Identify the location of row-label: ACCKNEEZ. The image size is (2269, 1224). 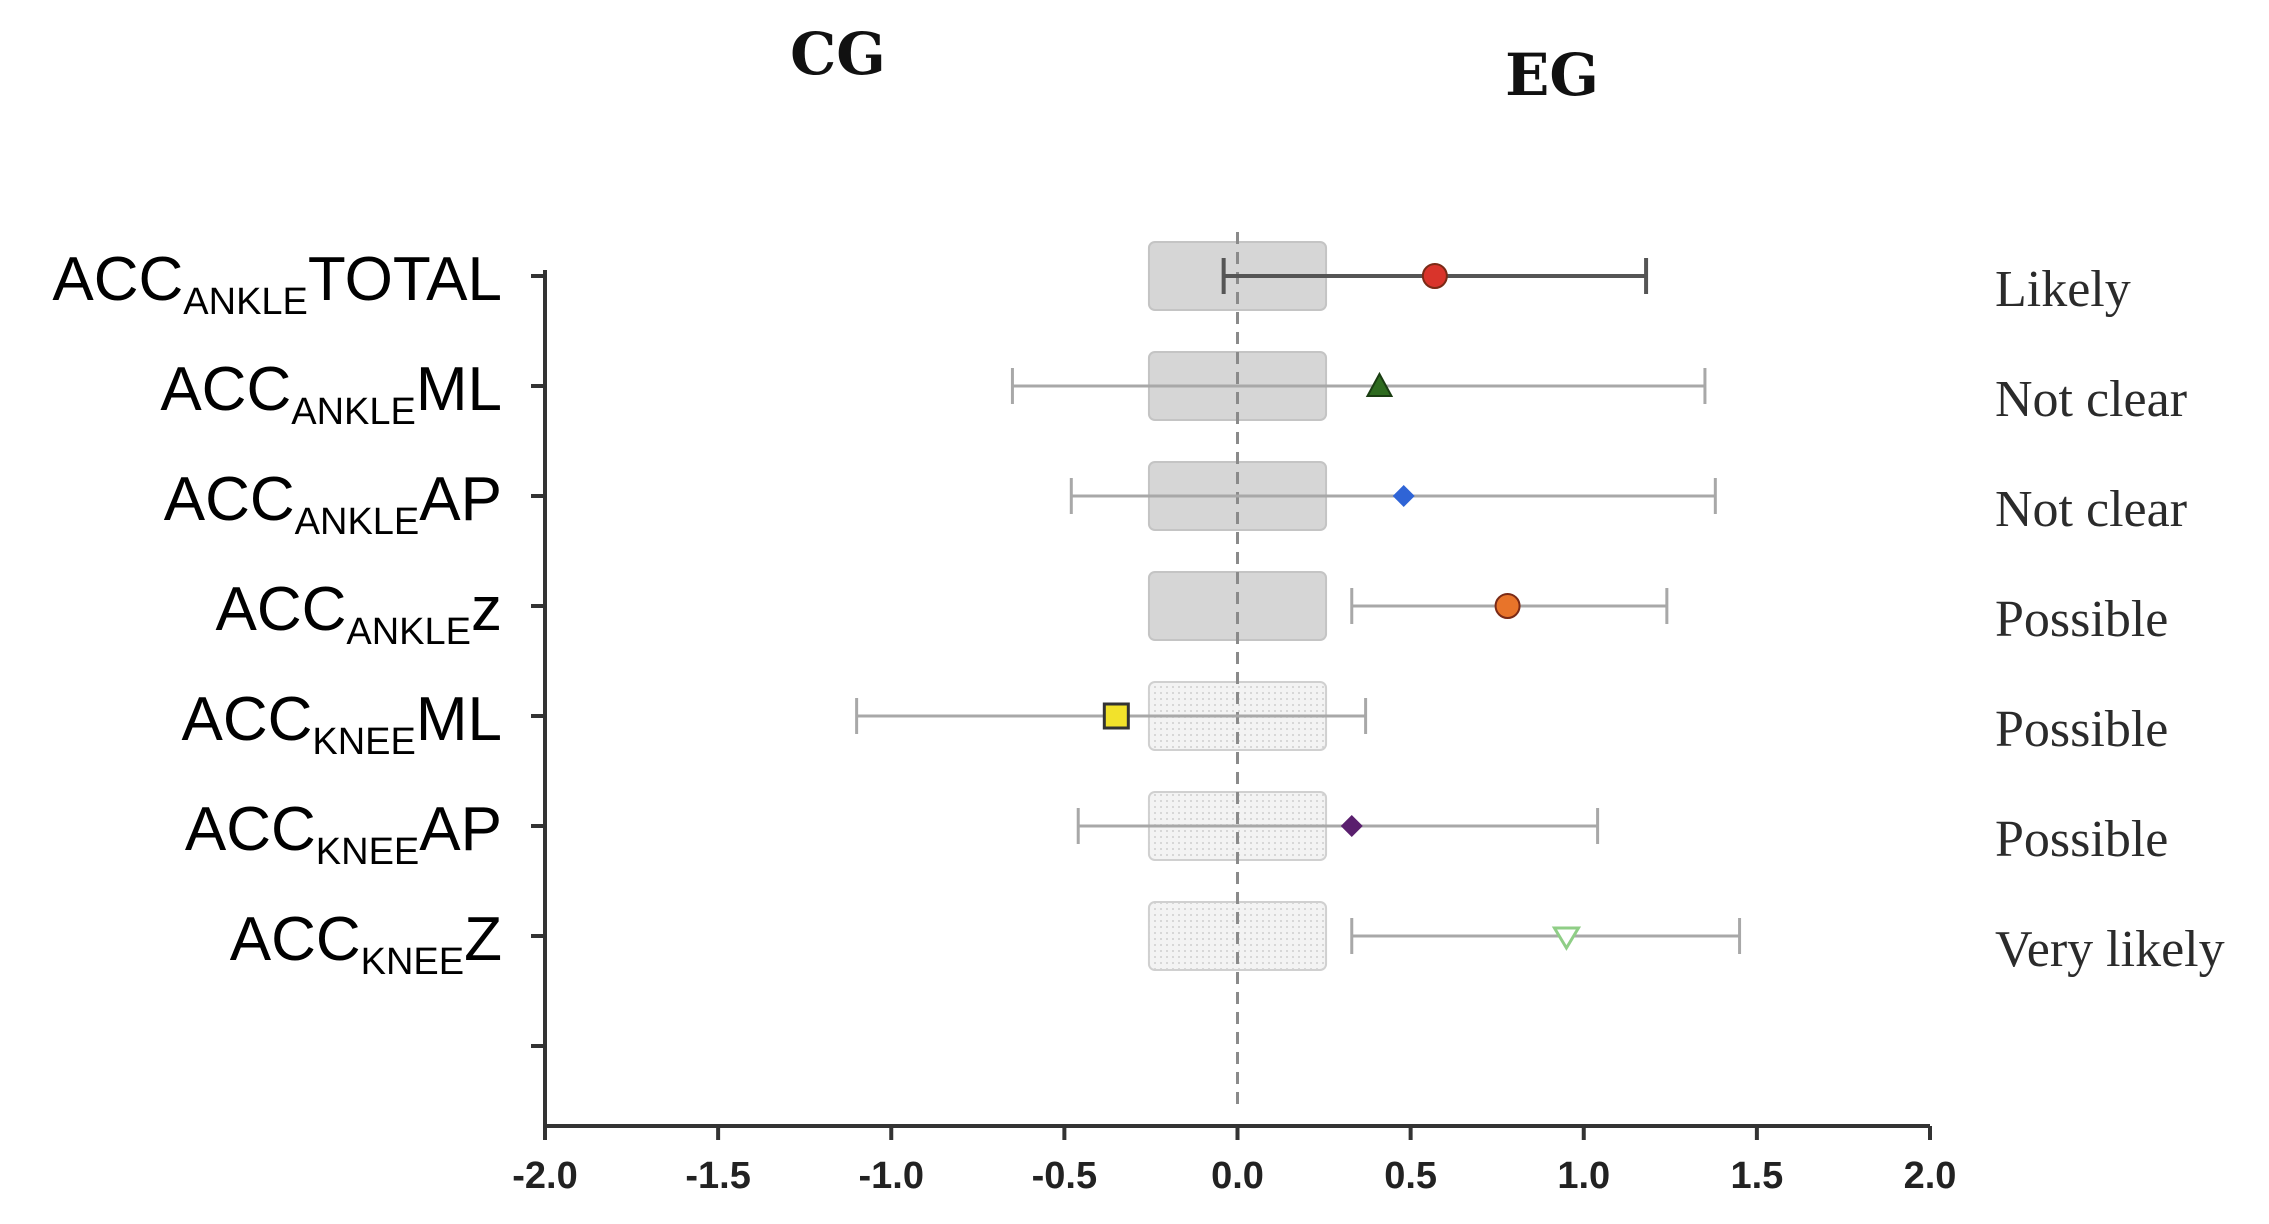
(366, 944).